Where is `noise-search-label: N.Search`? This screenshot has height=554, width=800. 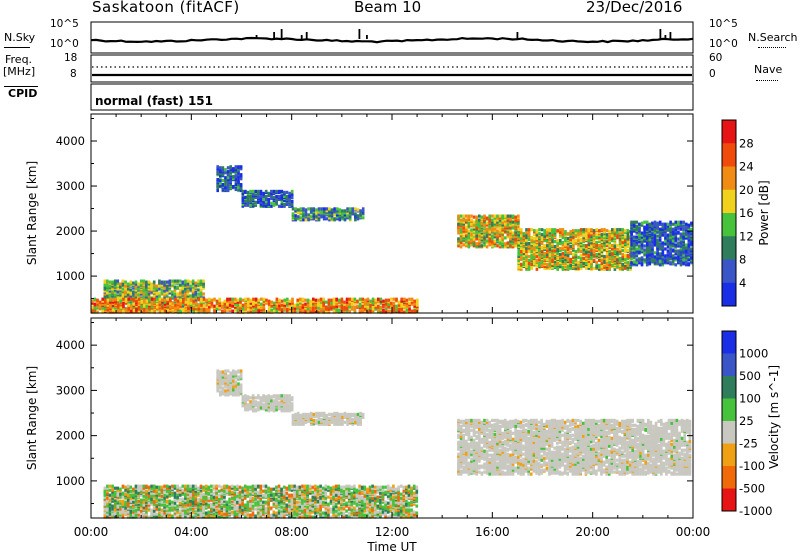 noise-search-label: N.Search is located at coordinates (773, 37).